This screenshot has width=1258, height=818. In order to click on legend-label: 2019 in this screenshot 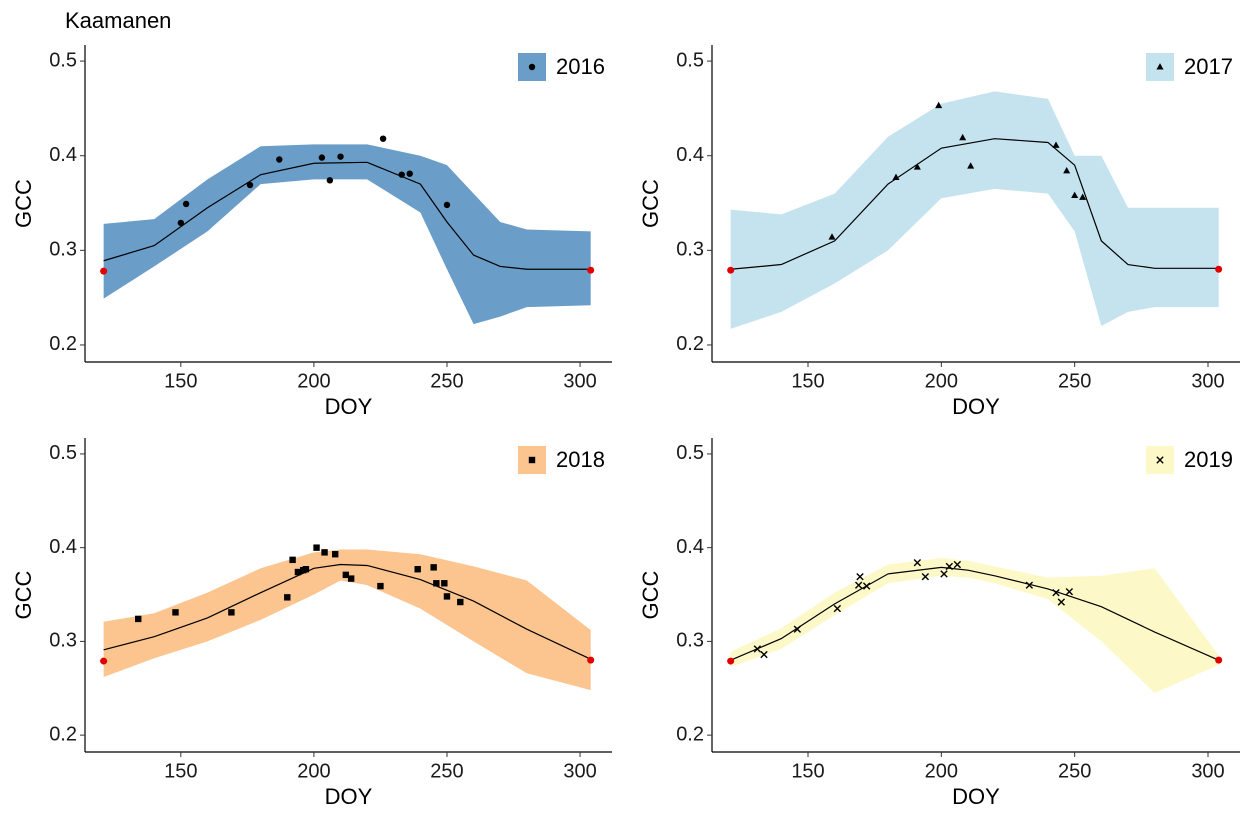, I will do `click(1208, 459)`.